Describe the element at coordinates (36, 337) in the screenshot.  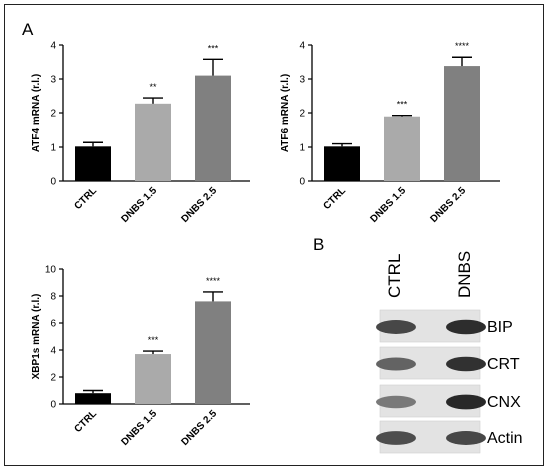
I see `y-axis-title: XBP1s mRNA (r.l.)` at that location.